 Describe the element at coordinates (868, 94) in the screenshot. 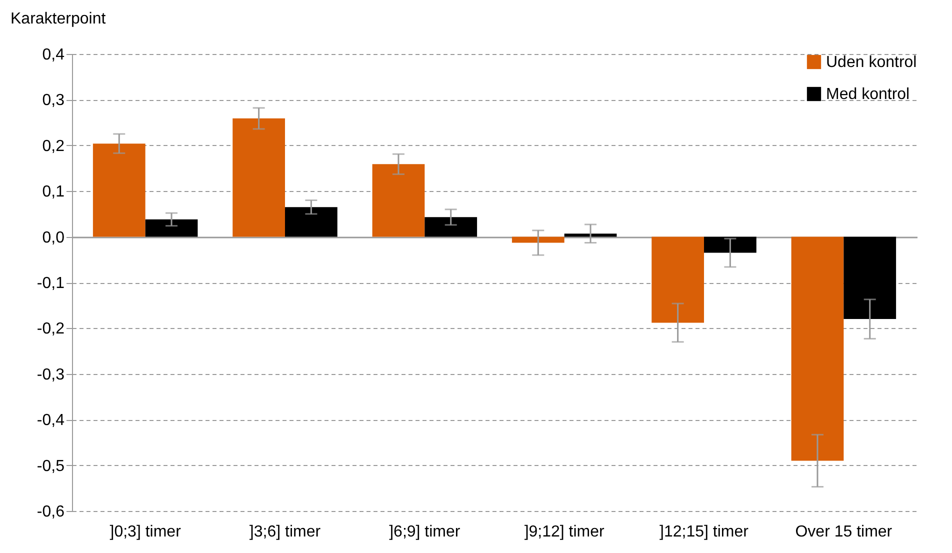

I see `legend-label: Med kontrol` at that location.